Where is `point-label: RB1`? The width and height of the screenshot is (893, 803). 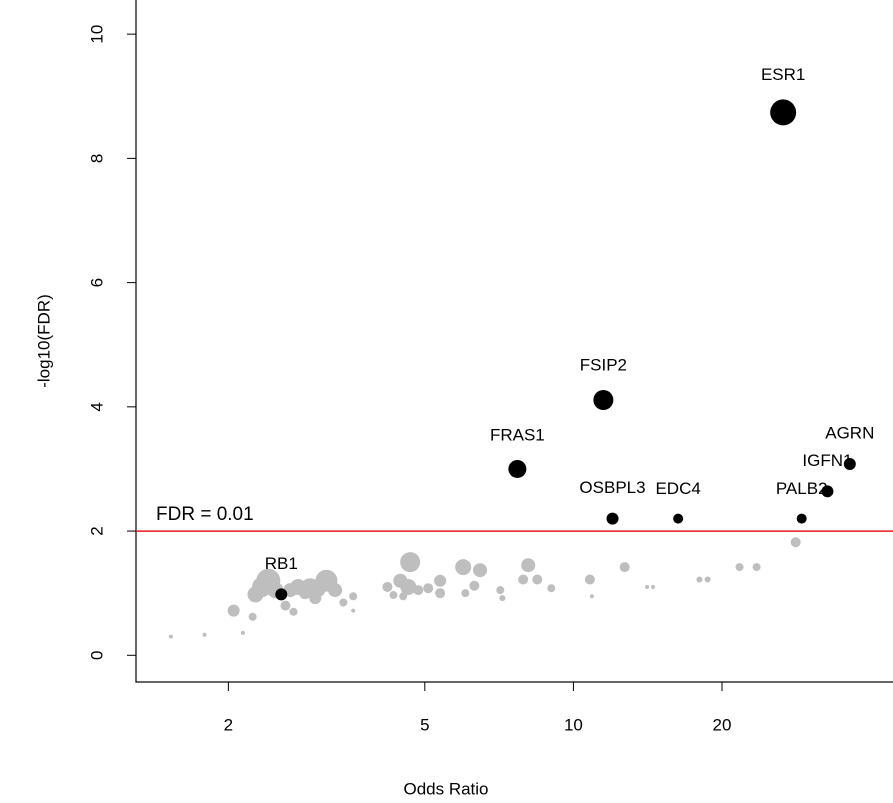
point-label: RB1 is located at coordinates (281, 563).